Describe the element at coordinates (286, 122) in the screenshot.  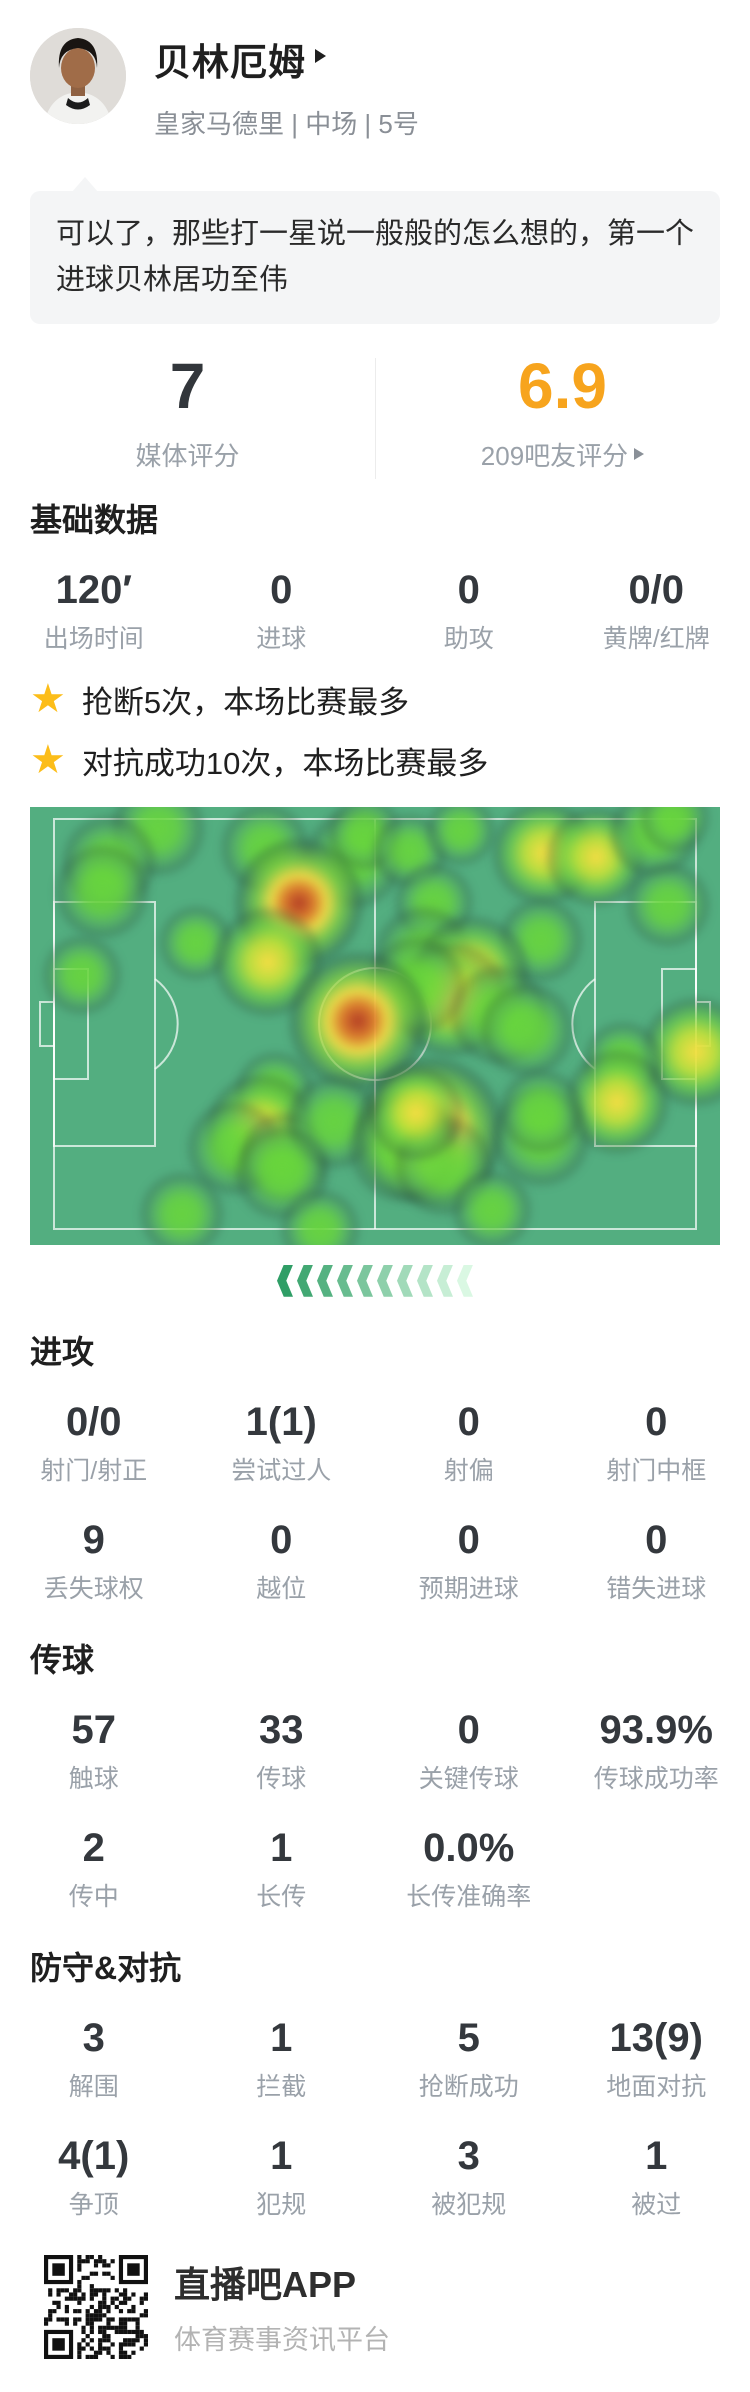
I see `player-meta: 皇家马德里 | 中场 | 5号` at that location.